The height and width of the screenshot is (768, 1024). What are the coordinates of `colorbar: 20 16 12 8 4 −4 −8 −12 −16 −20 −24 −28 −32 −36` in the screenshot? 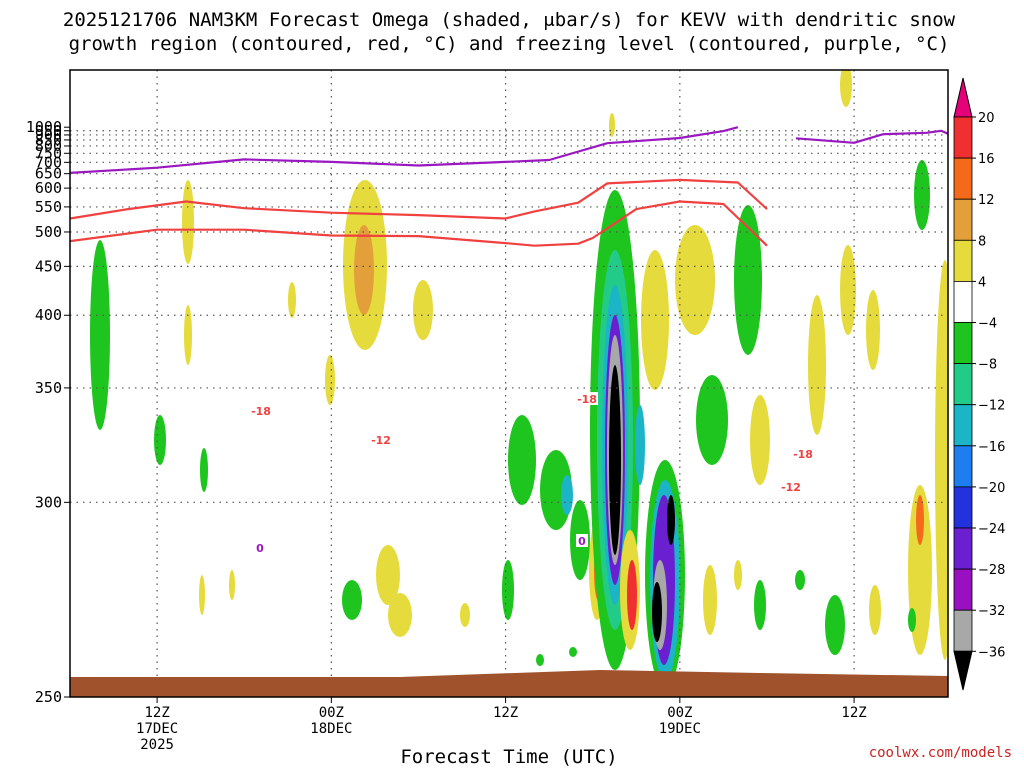 It's located at (979, 384).